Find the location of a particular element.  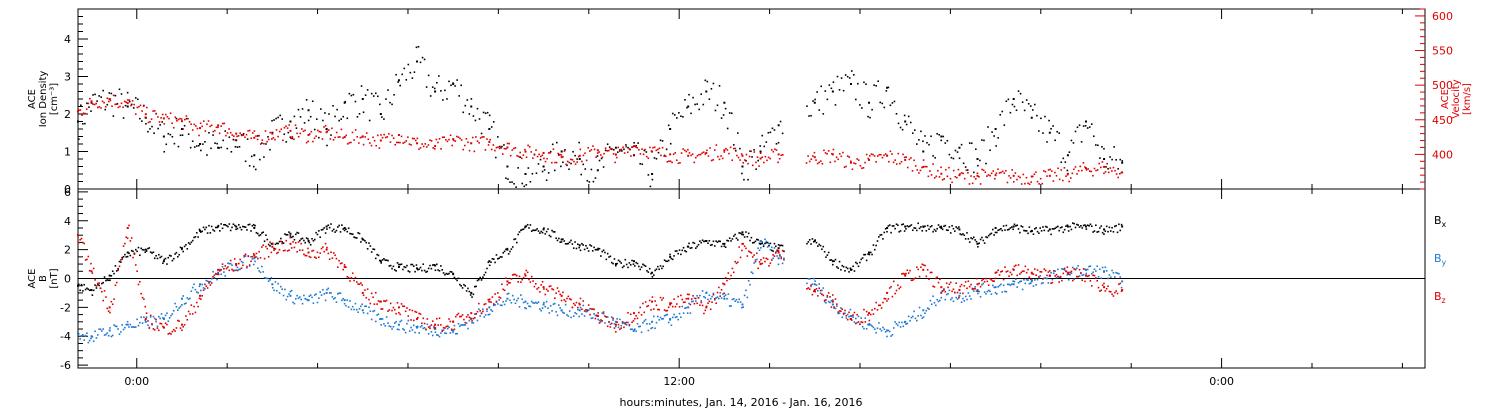

by-point is located at coordinates (380, 318).